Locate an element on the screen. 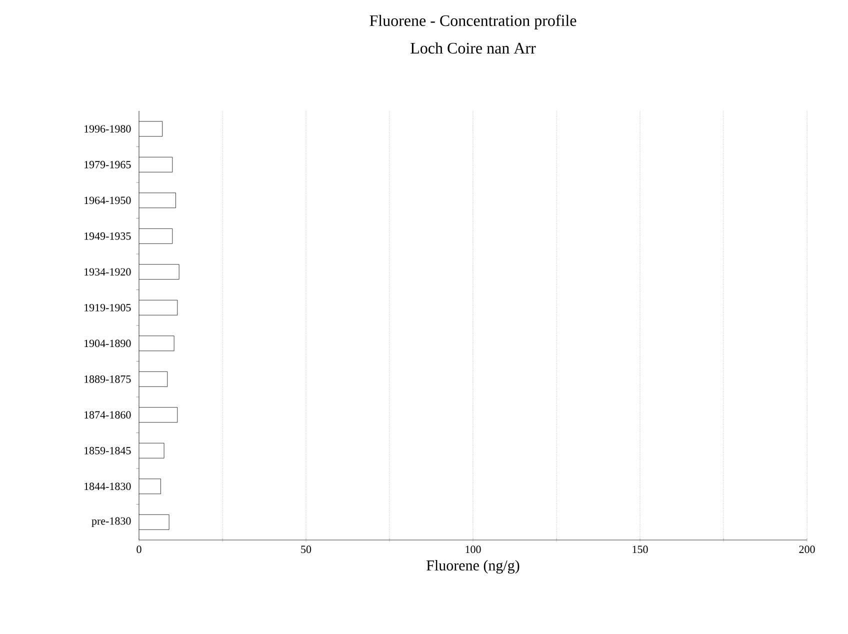 The width and height of the screenshot is (848, 634). chart-title: Fluorene - Concentration profile is located at coordinates (473, 22).